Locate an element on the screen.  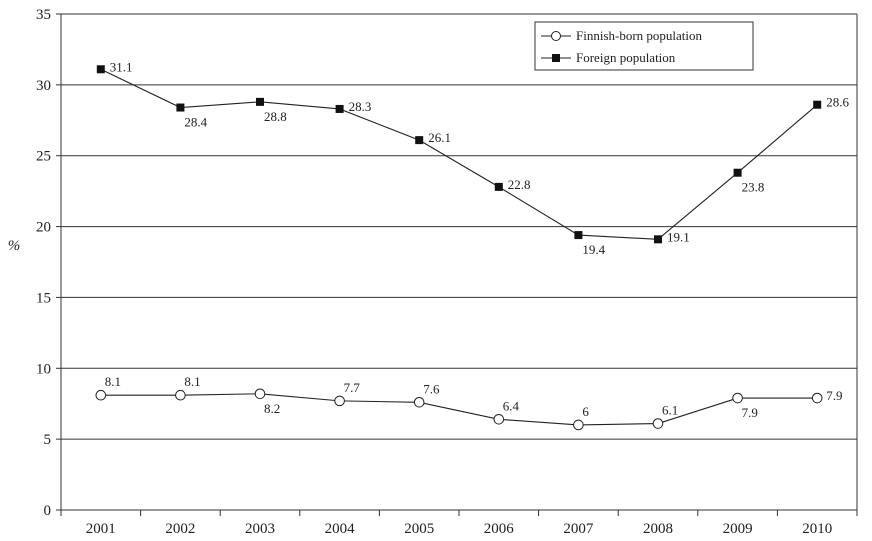
y-axis-ticks: 0 5 10 15 20 25 30 35 is located at coordinates (48, 263).